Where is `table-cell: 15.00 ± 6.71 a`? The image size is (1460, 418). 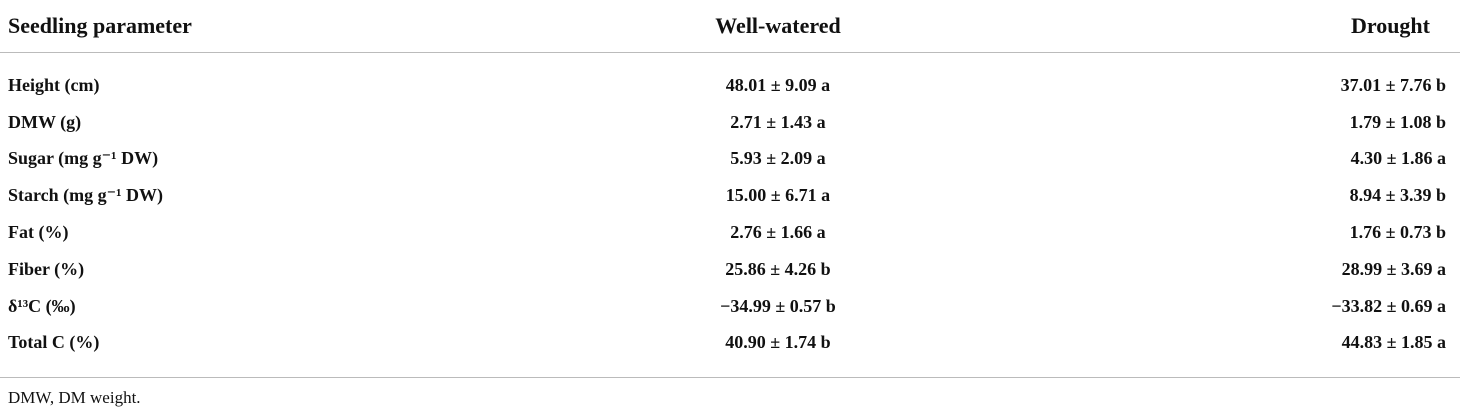 table-cell: 15.00 ± 6.71 a is located at coordinates (778, 195).